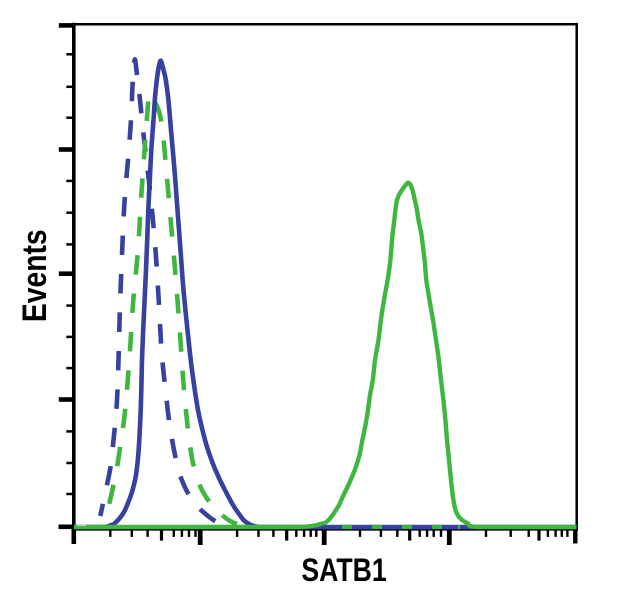  I want to click on svg-text: SATB1, so click(343, 571).